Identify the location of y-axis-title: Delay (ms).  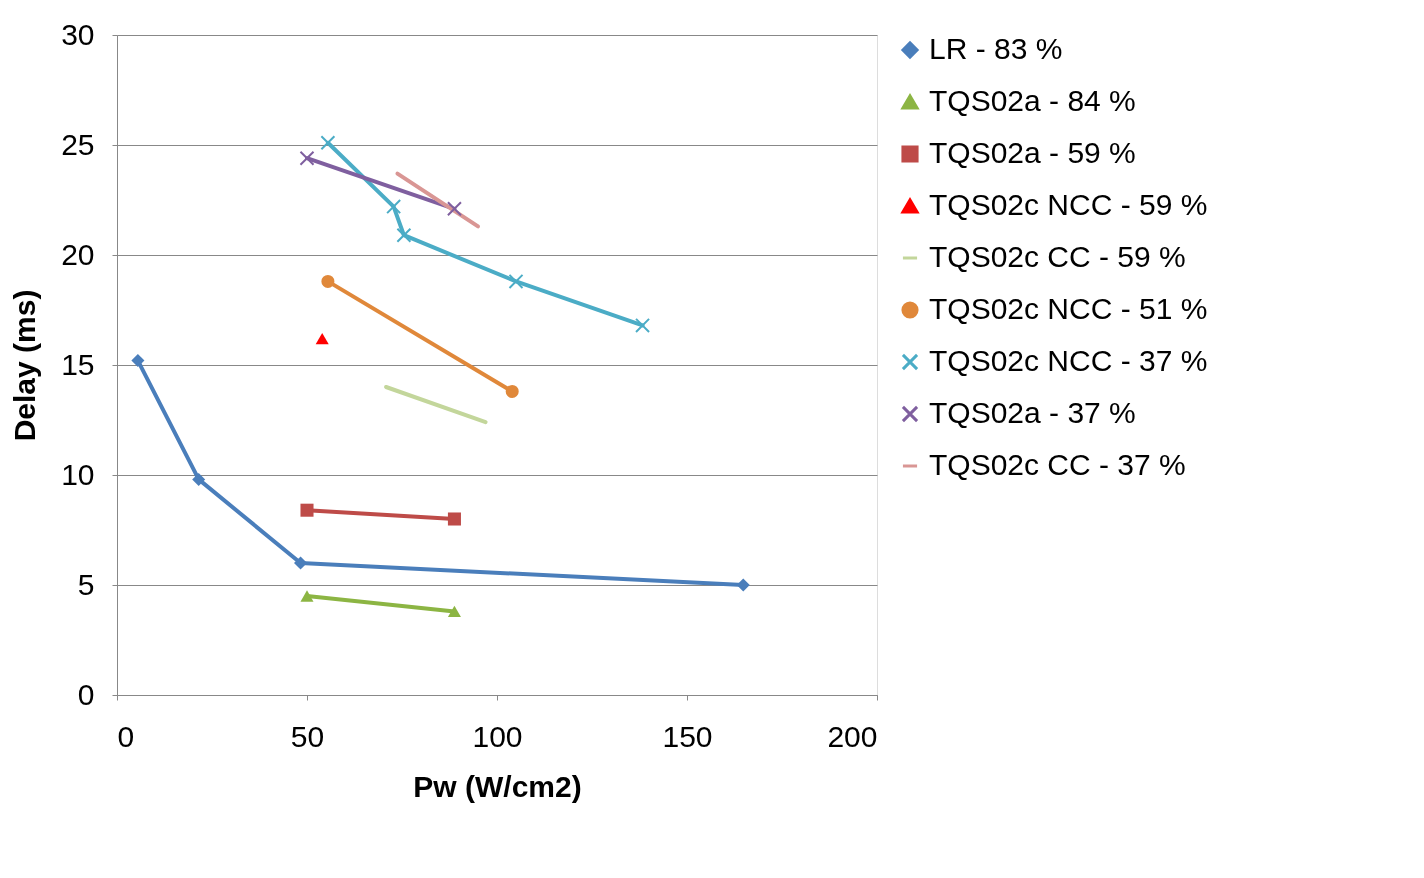
(25, 365).